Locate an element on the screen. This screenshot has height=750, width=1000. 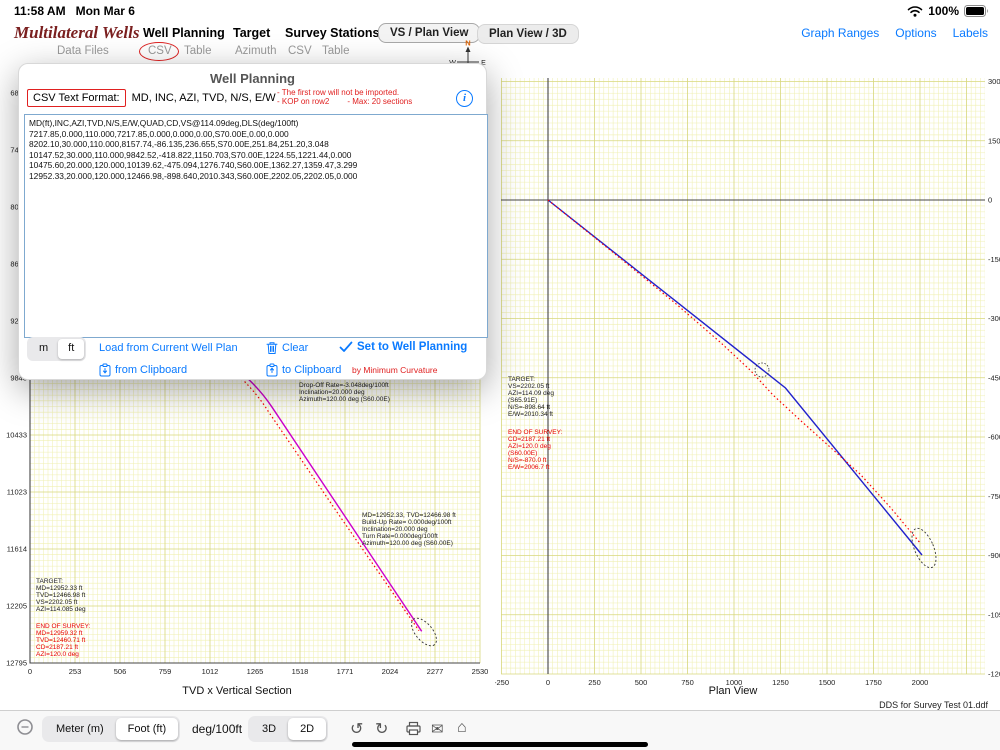
to-clipboard-button: to Clipboard is located at coordinates (303, 370).